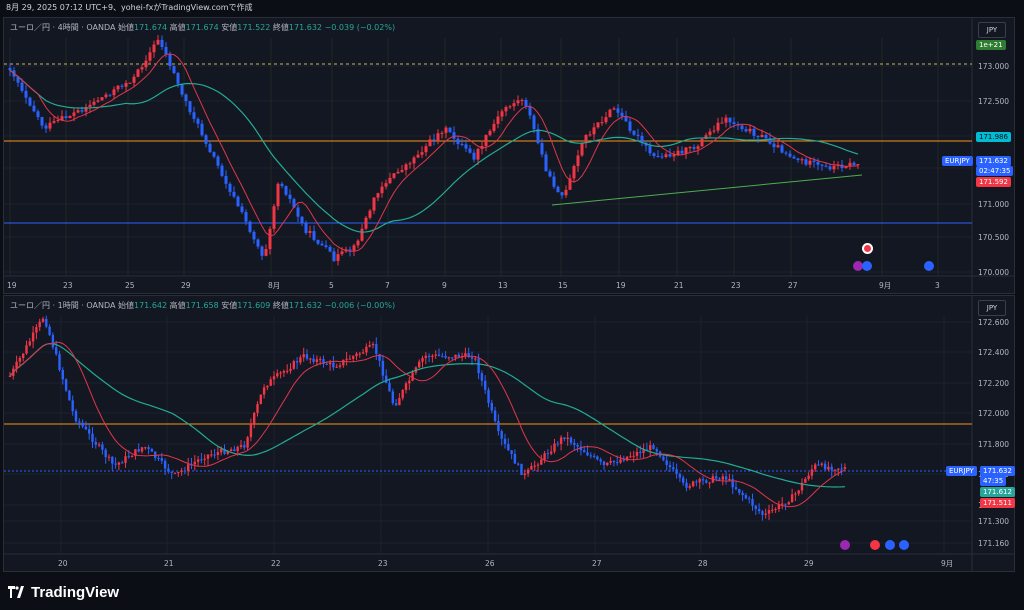  Describe the element at coordinates (703, 563) in the screenshot. I see `date-tick: 28` at that location.